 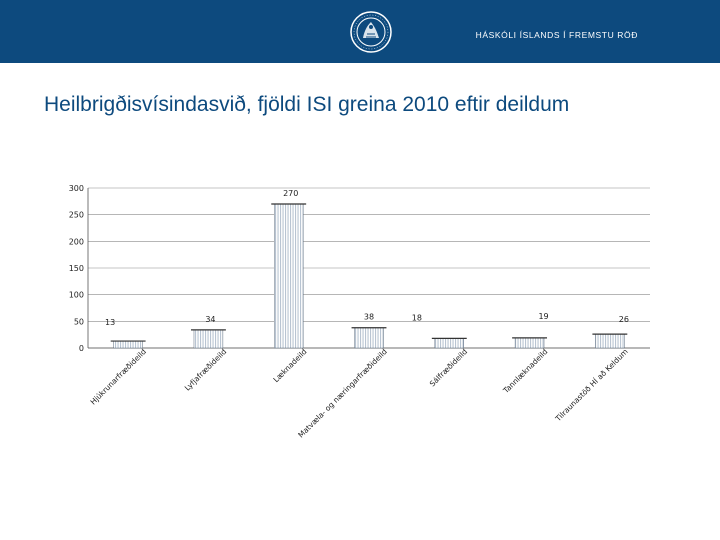 What do you see at coordinates (556, 35) in the screenshot?
I see `header-tagline: HÁSKÓLI ÍSLANDS Í FREMSTU RÖÐ` at bounding box center [556, 35].